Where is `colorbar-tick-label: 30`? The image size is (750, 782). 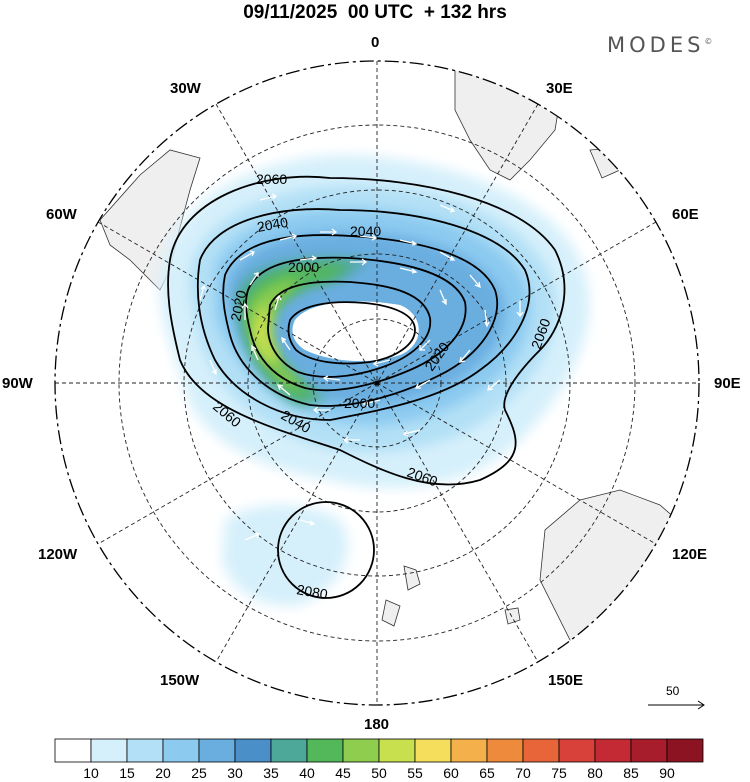 colorbar-tick-label: 30 is located at coordinates (235, 773).